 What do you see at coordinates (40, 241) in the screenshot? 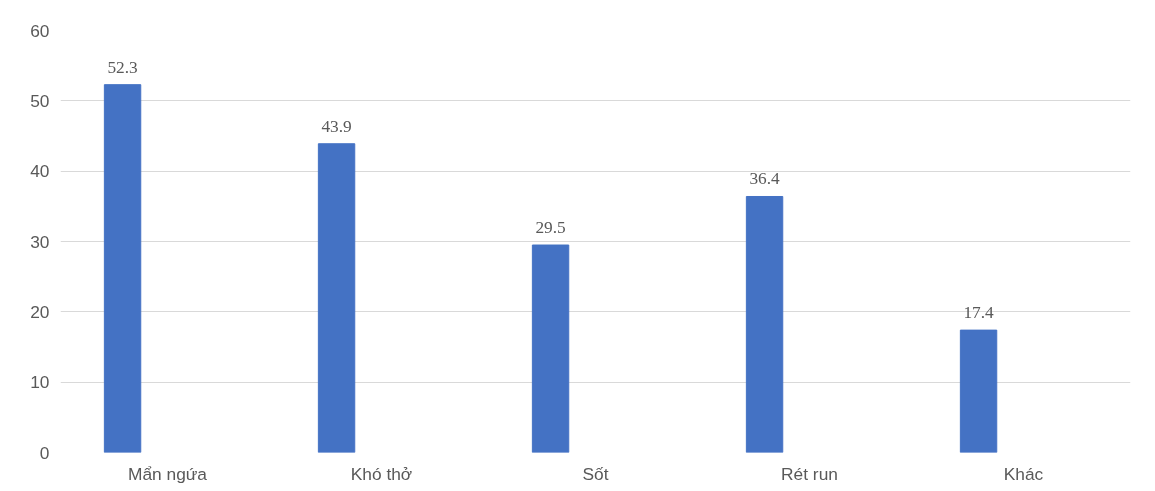
I see `y-tick-label: 30` at bounding box center [40, 241].